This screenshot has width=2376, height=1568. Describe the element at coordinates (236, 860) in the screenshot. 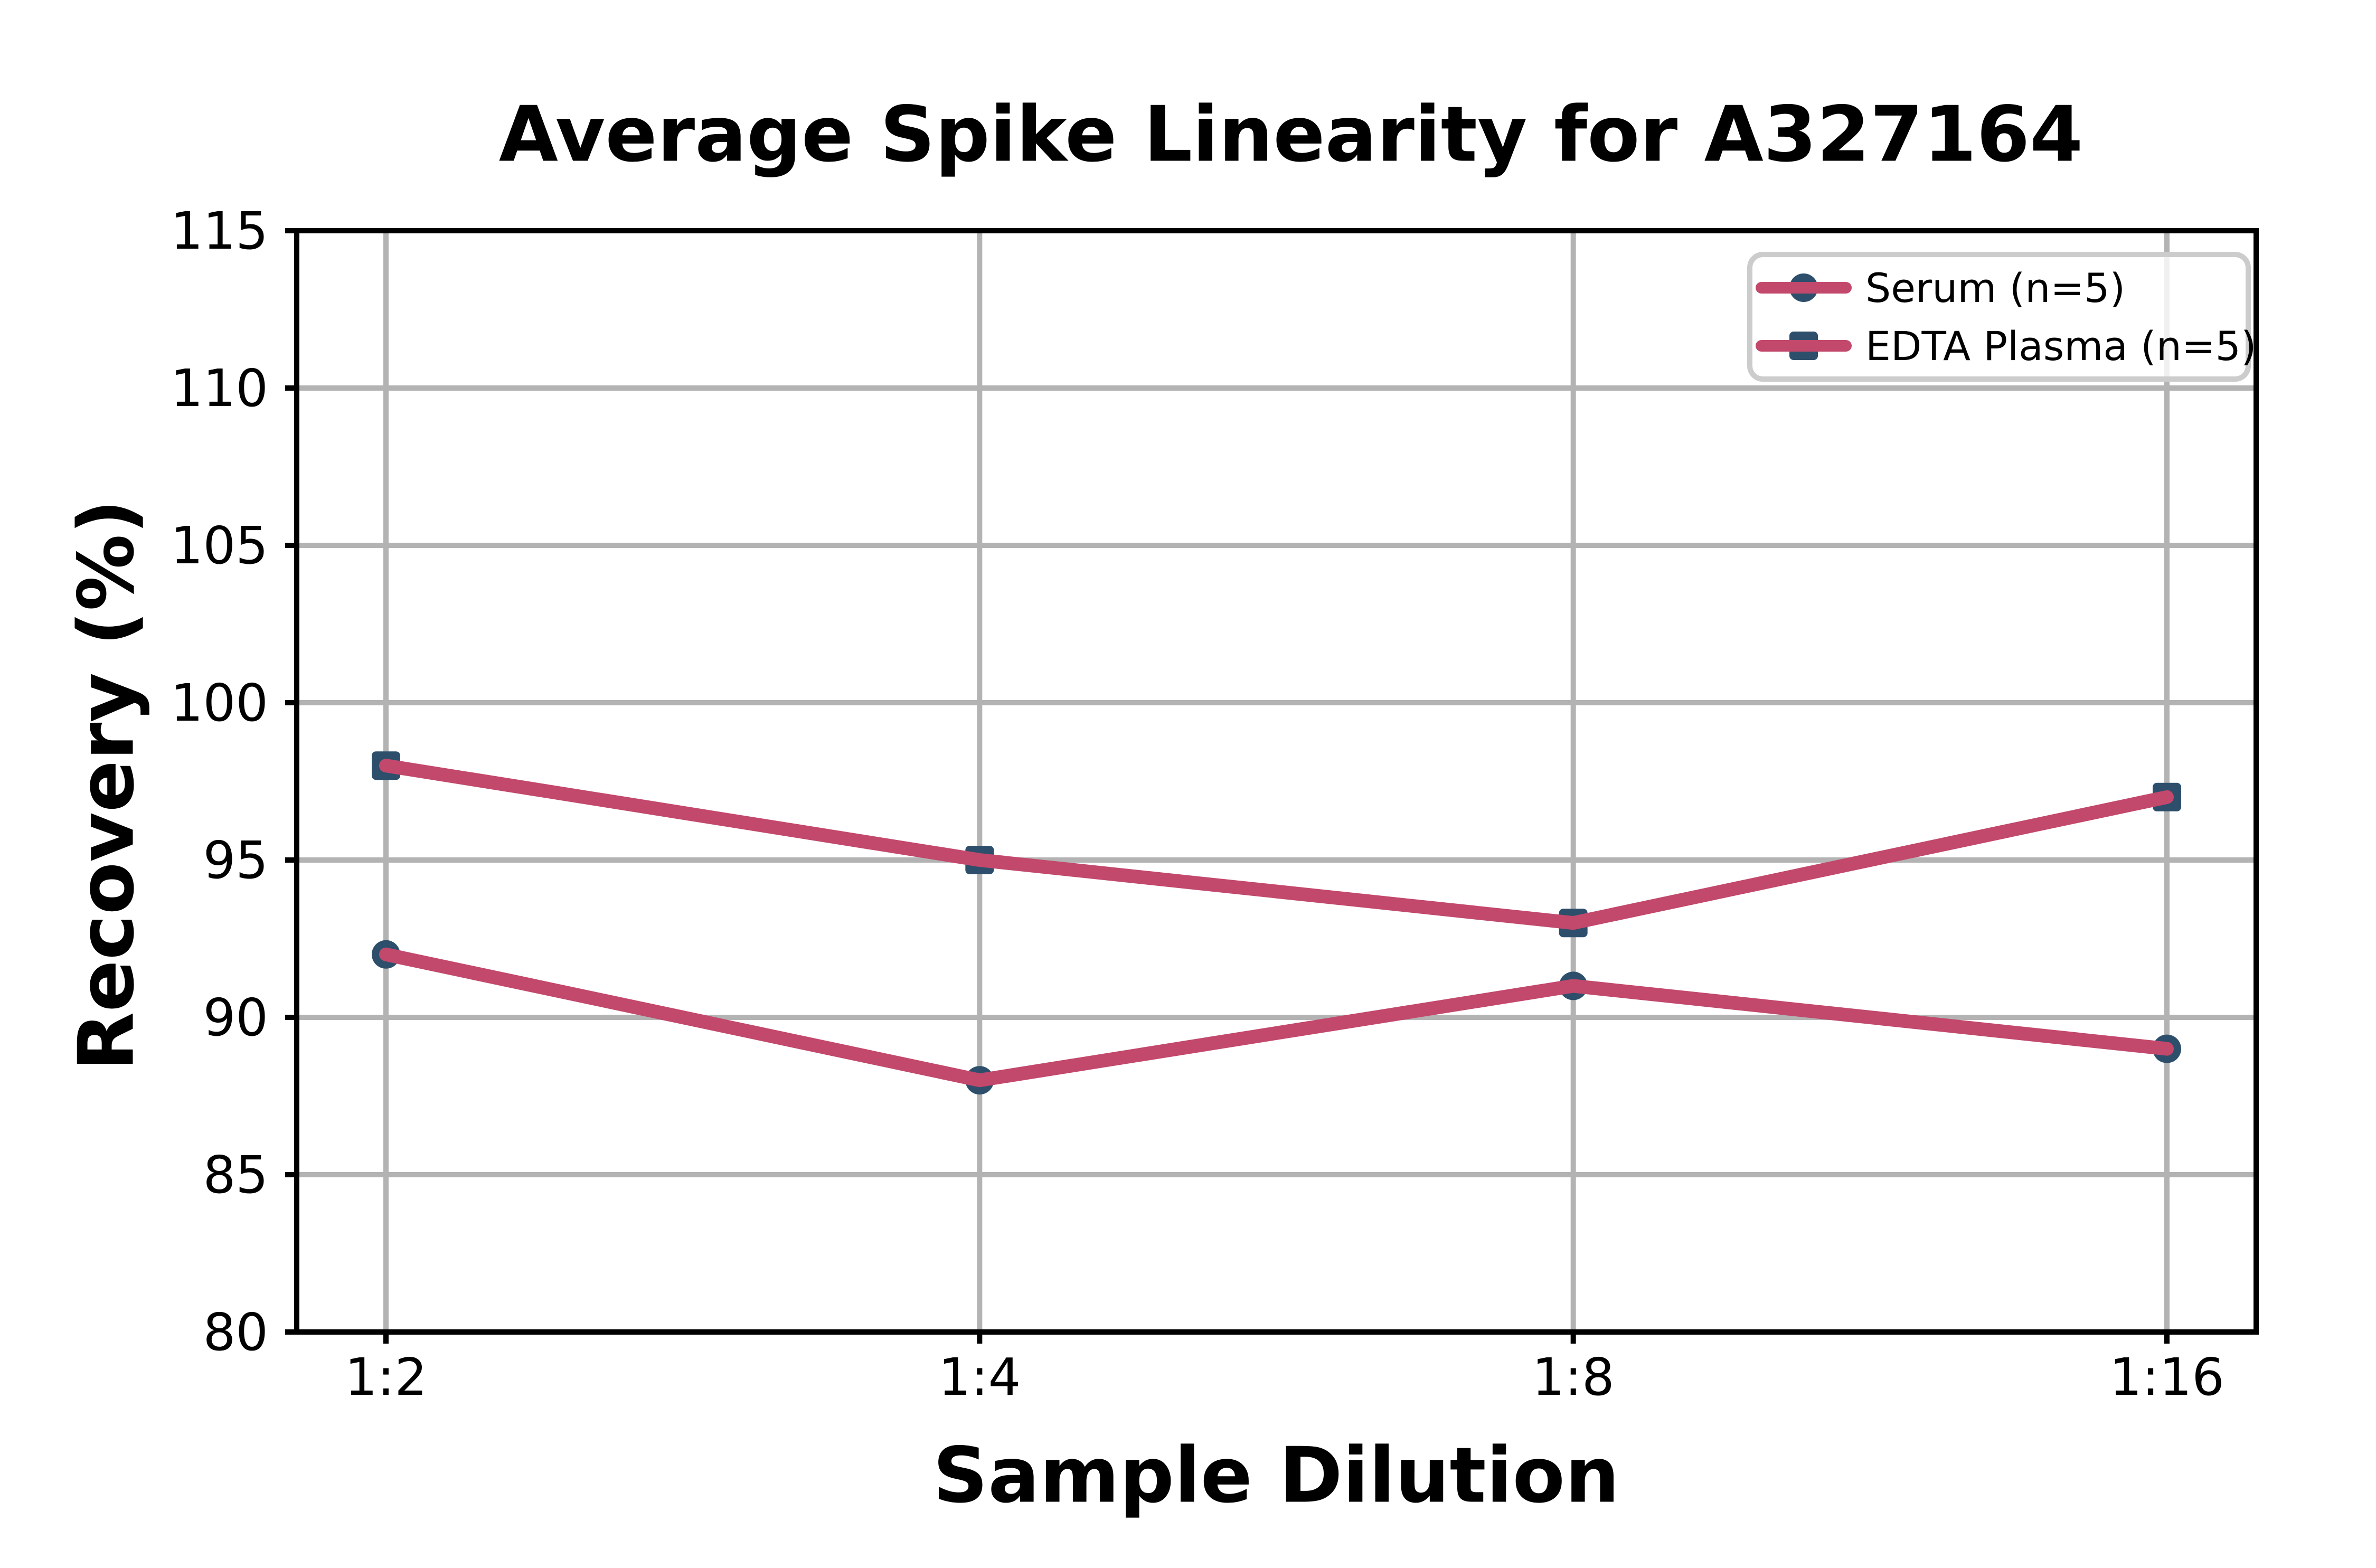

I see `y-tick-label: 95` at that location.